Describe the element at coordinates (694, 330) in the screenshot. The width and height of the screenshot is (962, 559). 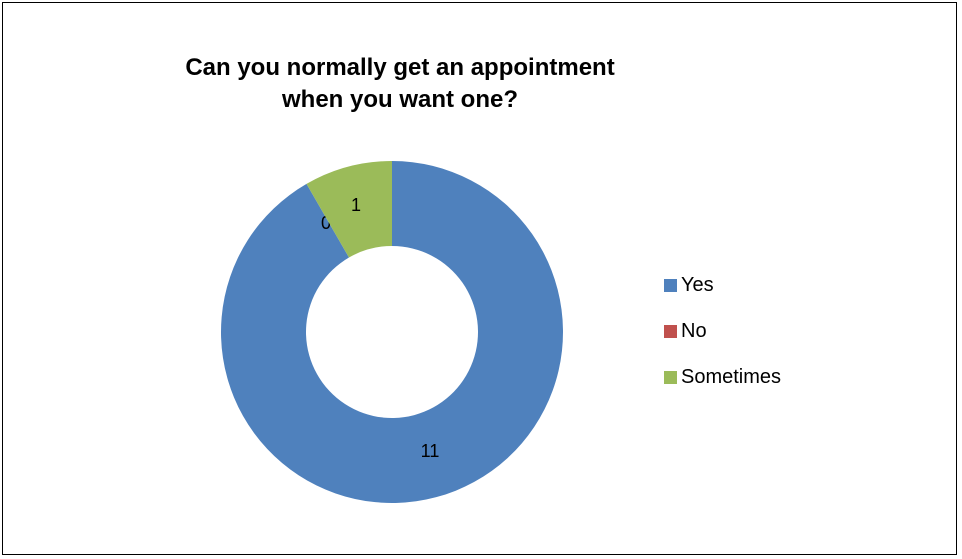
I see `legend-label-no: No` at that location.